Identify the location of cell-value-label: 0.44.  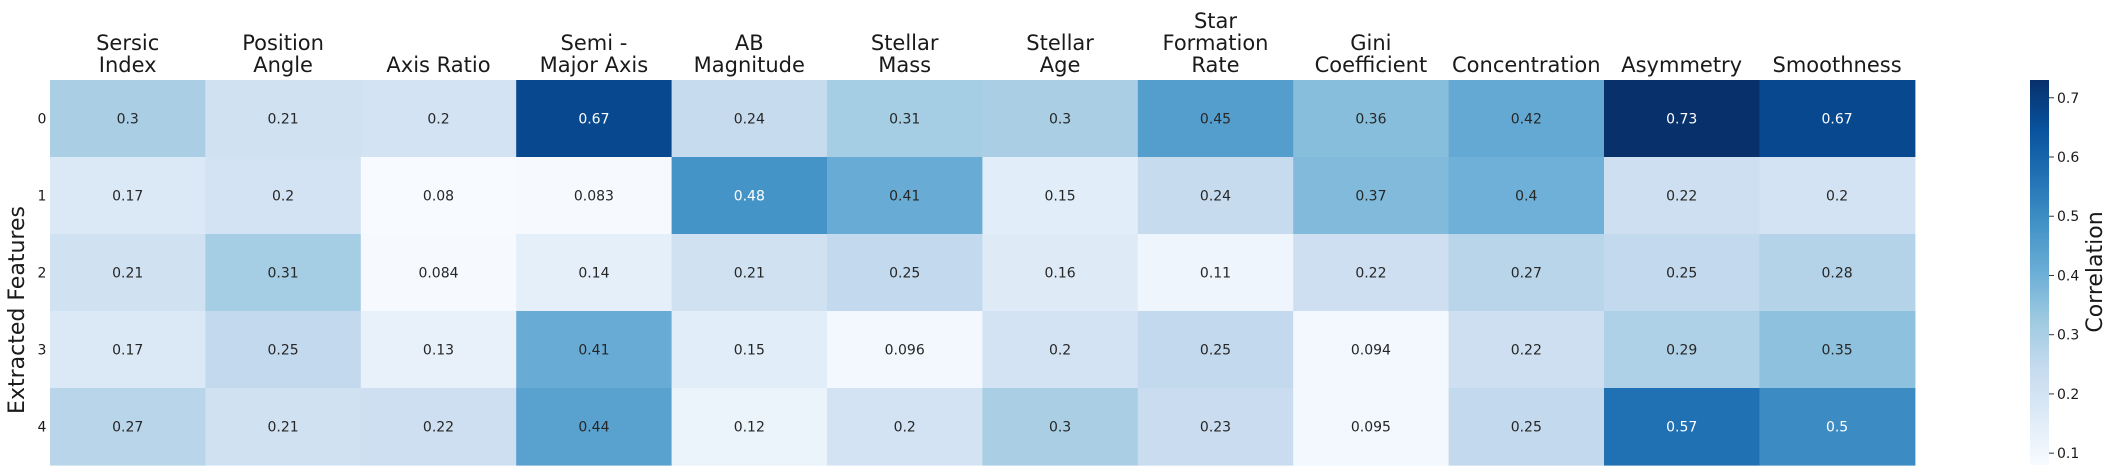
(593, 428).